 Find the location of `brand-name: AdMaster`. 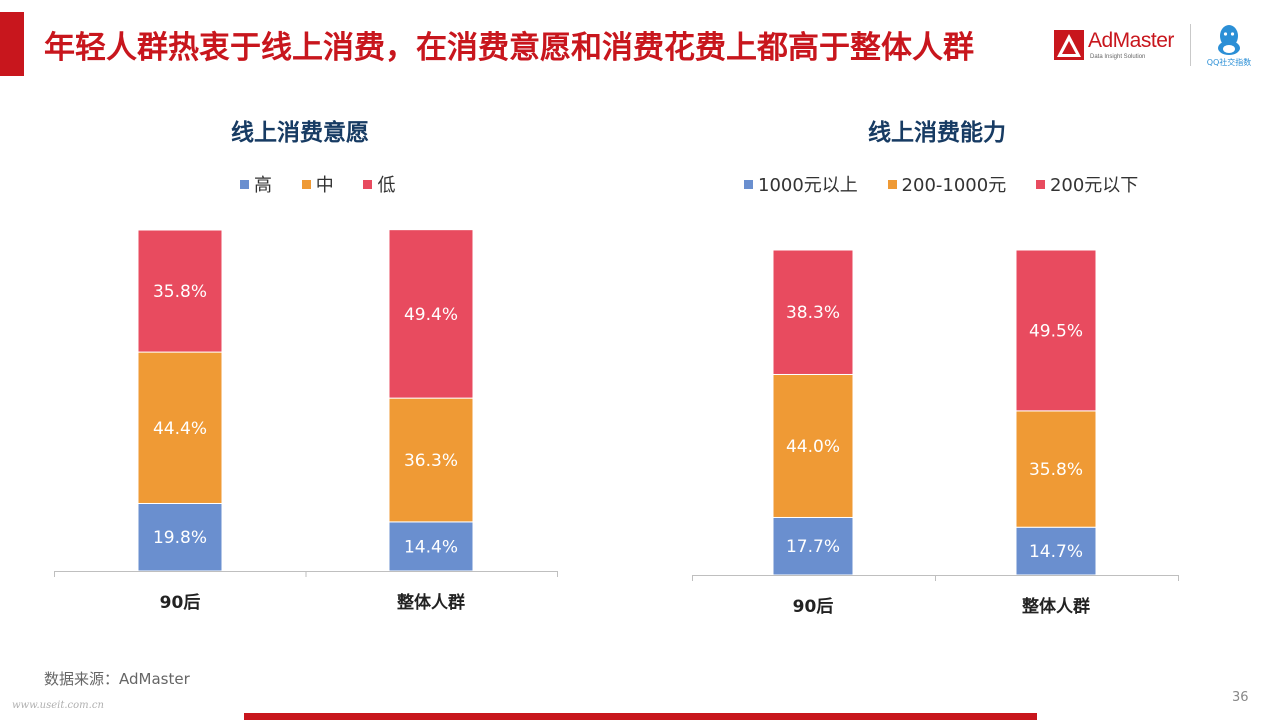

brand-name: AdMaster is located at coordinates (1131, 40).